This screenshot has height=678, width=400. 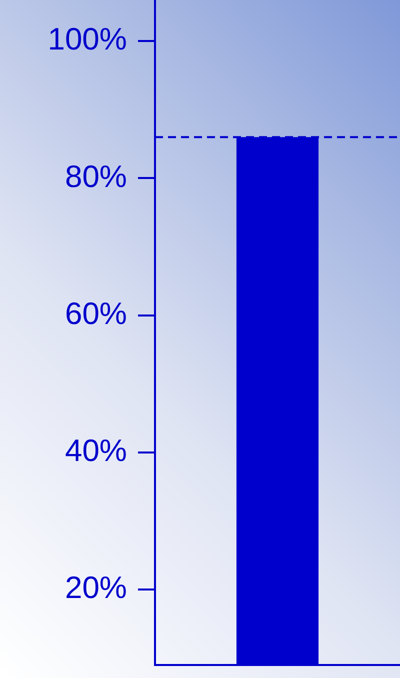 I want to click on y-tick-label: 40%, so click(x=95, y=450).